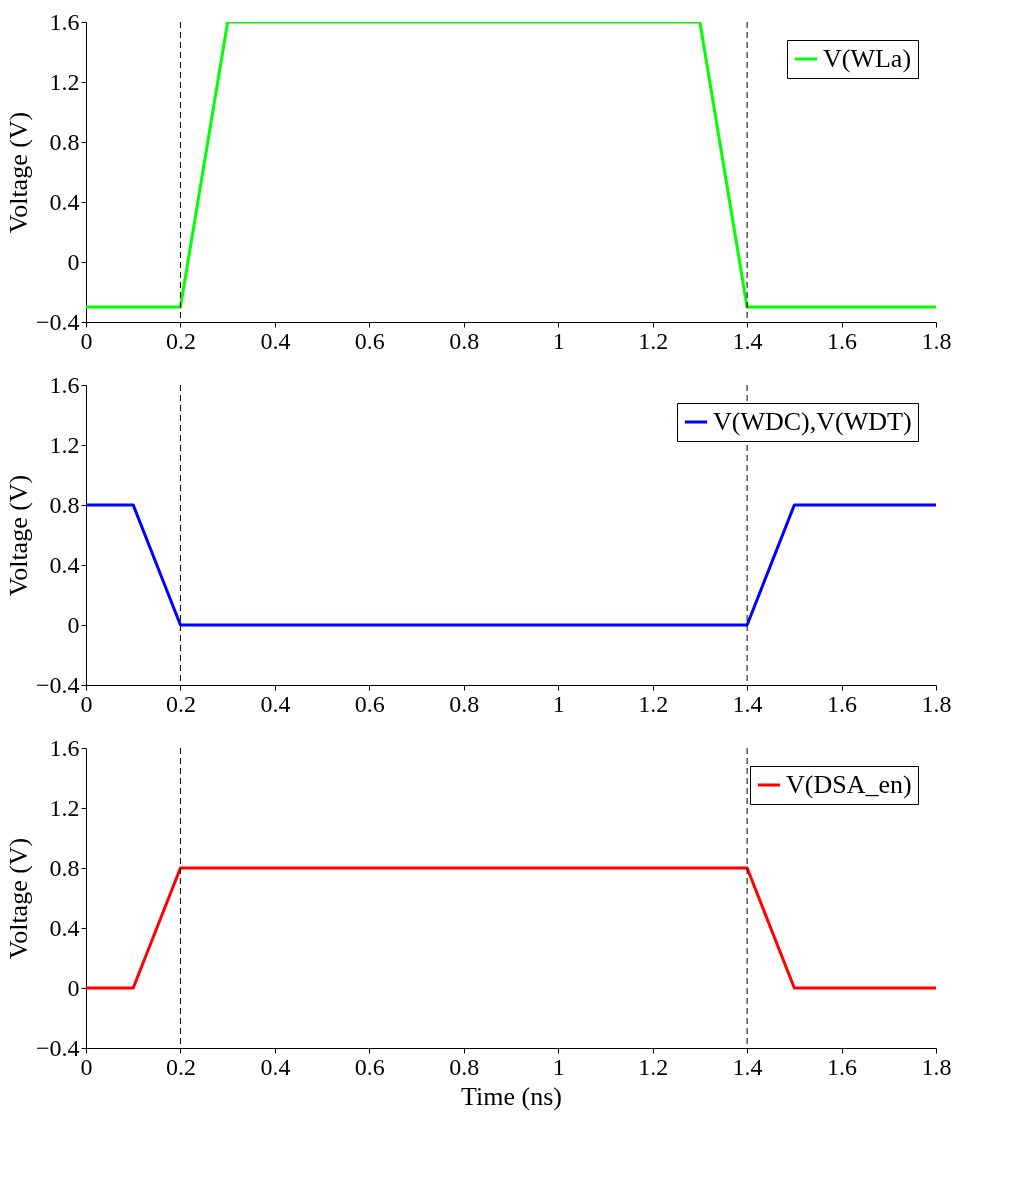  What do you see at coordinates (511, 1096) in the screenshot?
I see `x-axis-title: Time (ns)` at bounding box center [511, 1096].